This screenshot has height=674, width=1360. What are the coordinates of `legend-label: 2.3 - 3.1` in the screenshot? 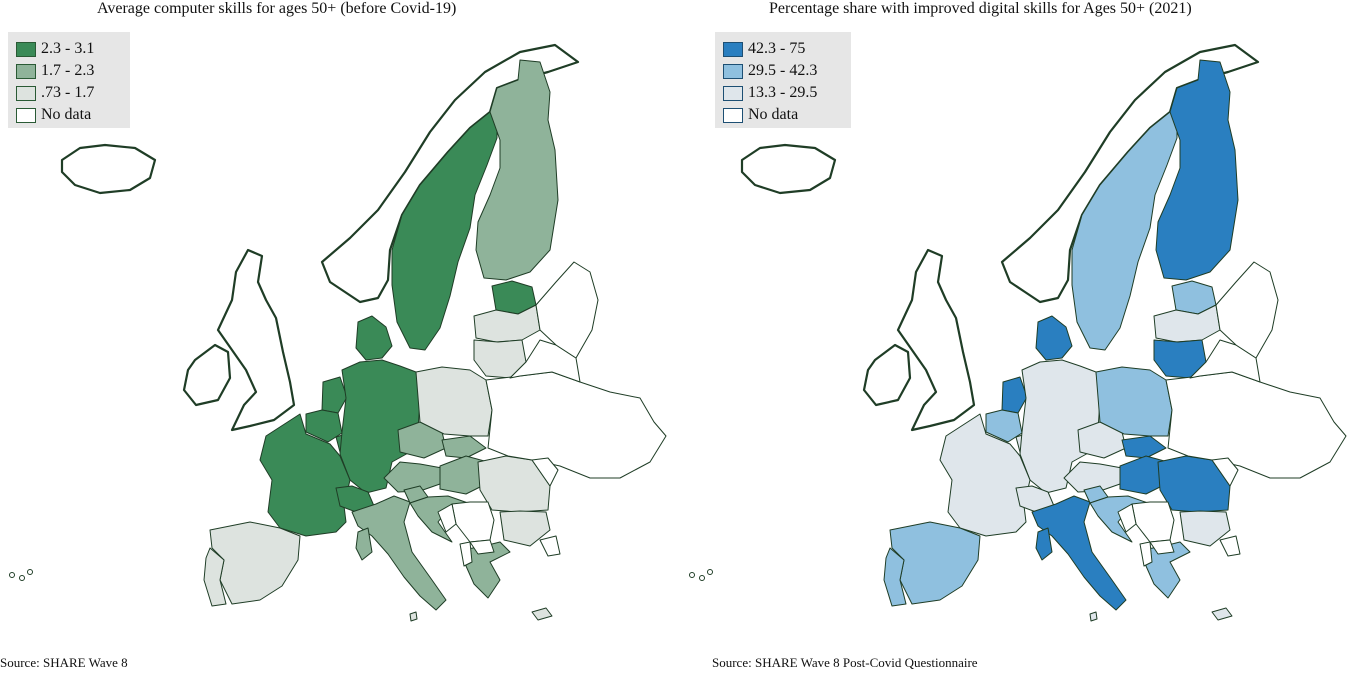 It's located at (68, 48).